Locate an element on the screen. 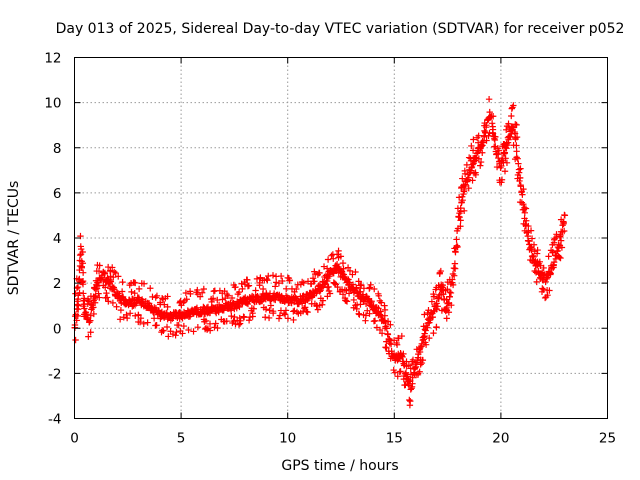  x-tick-label: 20 is located at coordinates (500, 439).